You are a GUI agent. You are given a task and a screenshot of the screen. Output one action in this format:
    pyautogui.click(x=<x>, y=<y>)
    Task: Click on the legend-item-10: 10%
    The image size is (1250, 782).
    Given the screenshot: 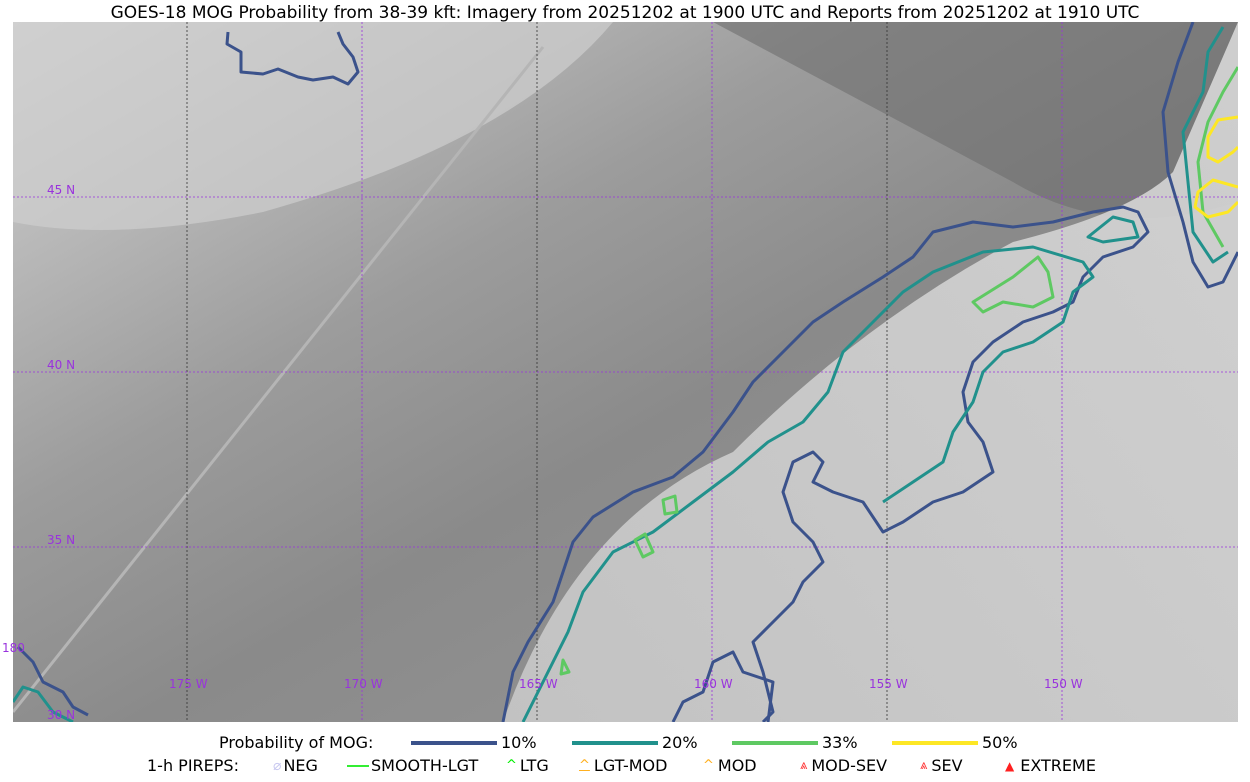 What is the action you would take?
    pyautogui.click(x=474, y=742)
    